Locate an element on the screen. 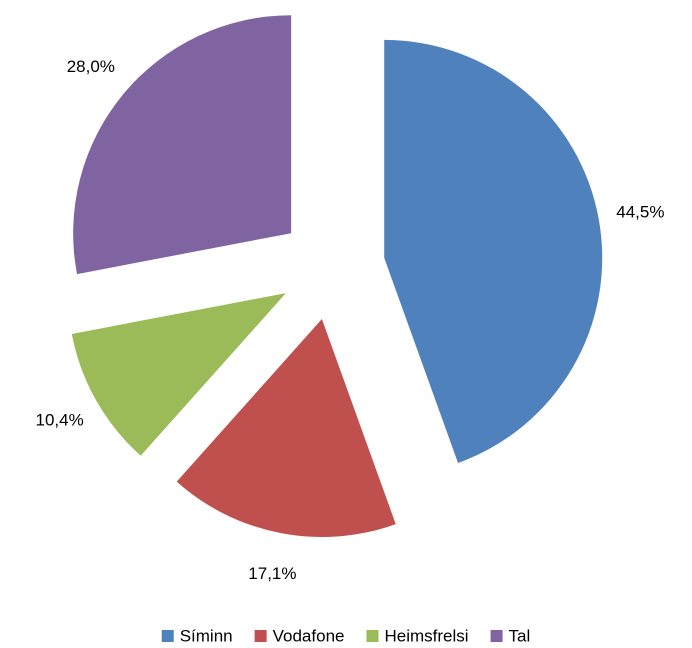  data-label: 28,0% is located at coordinates (91, 66).